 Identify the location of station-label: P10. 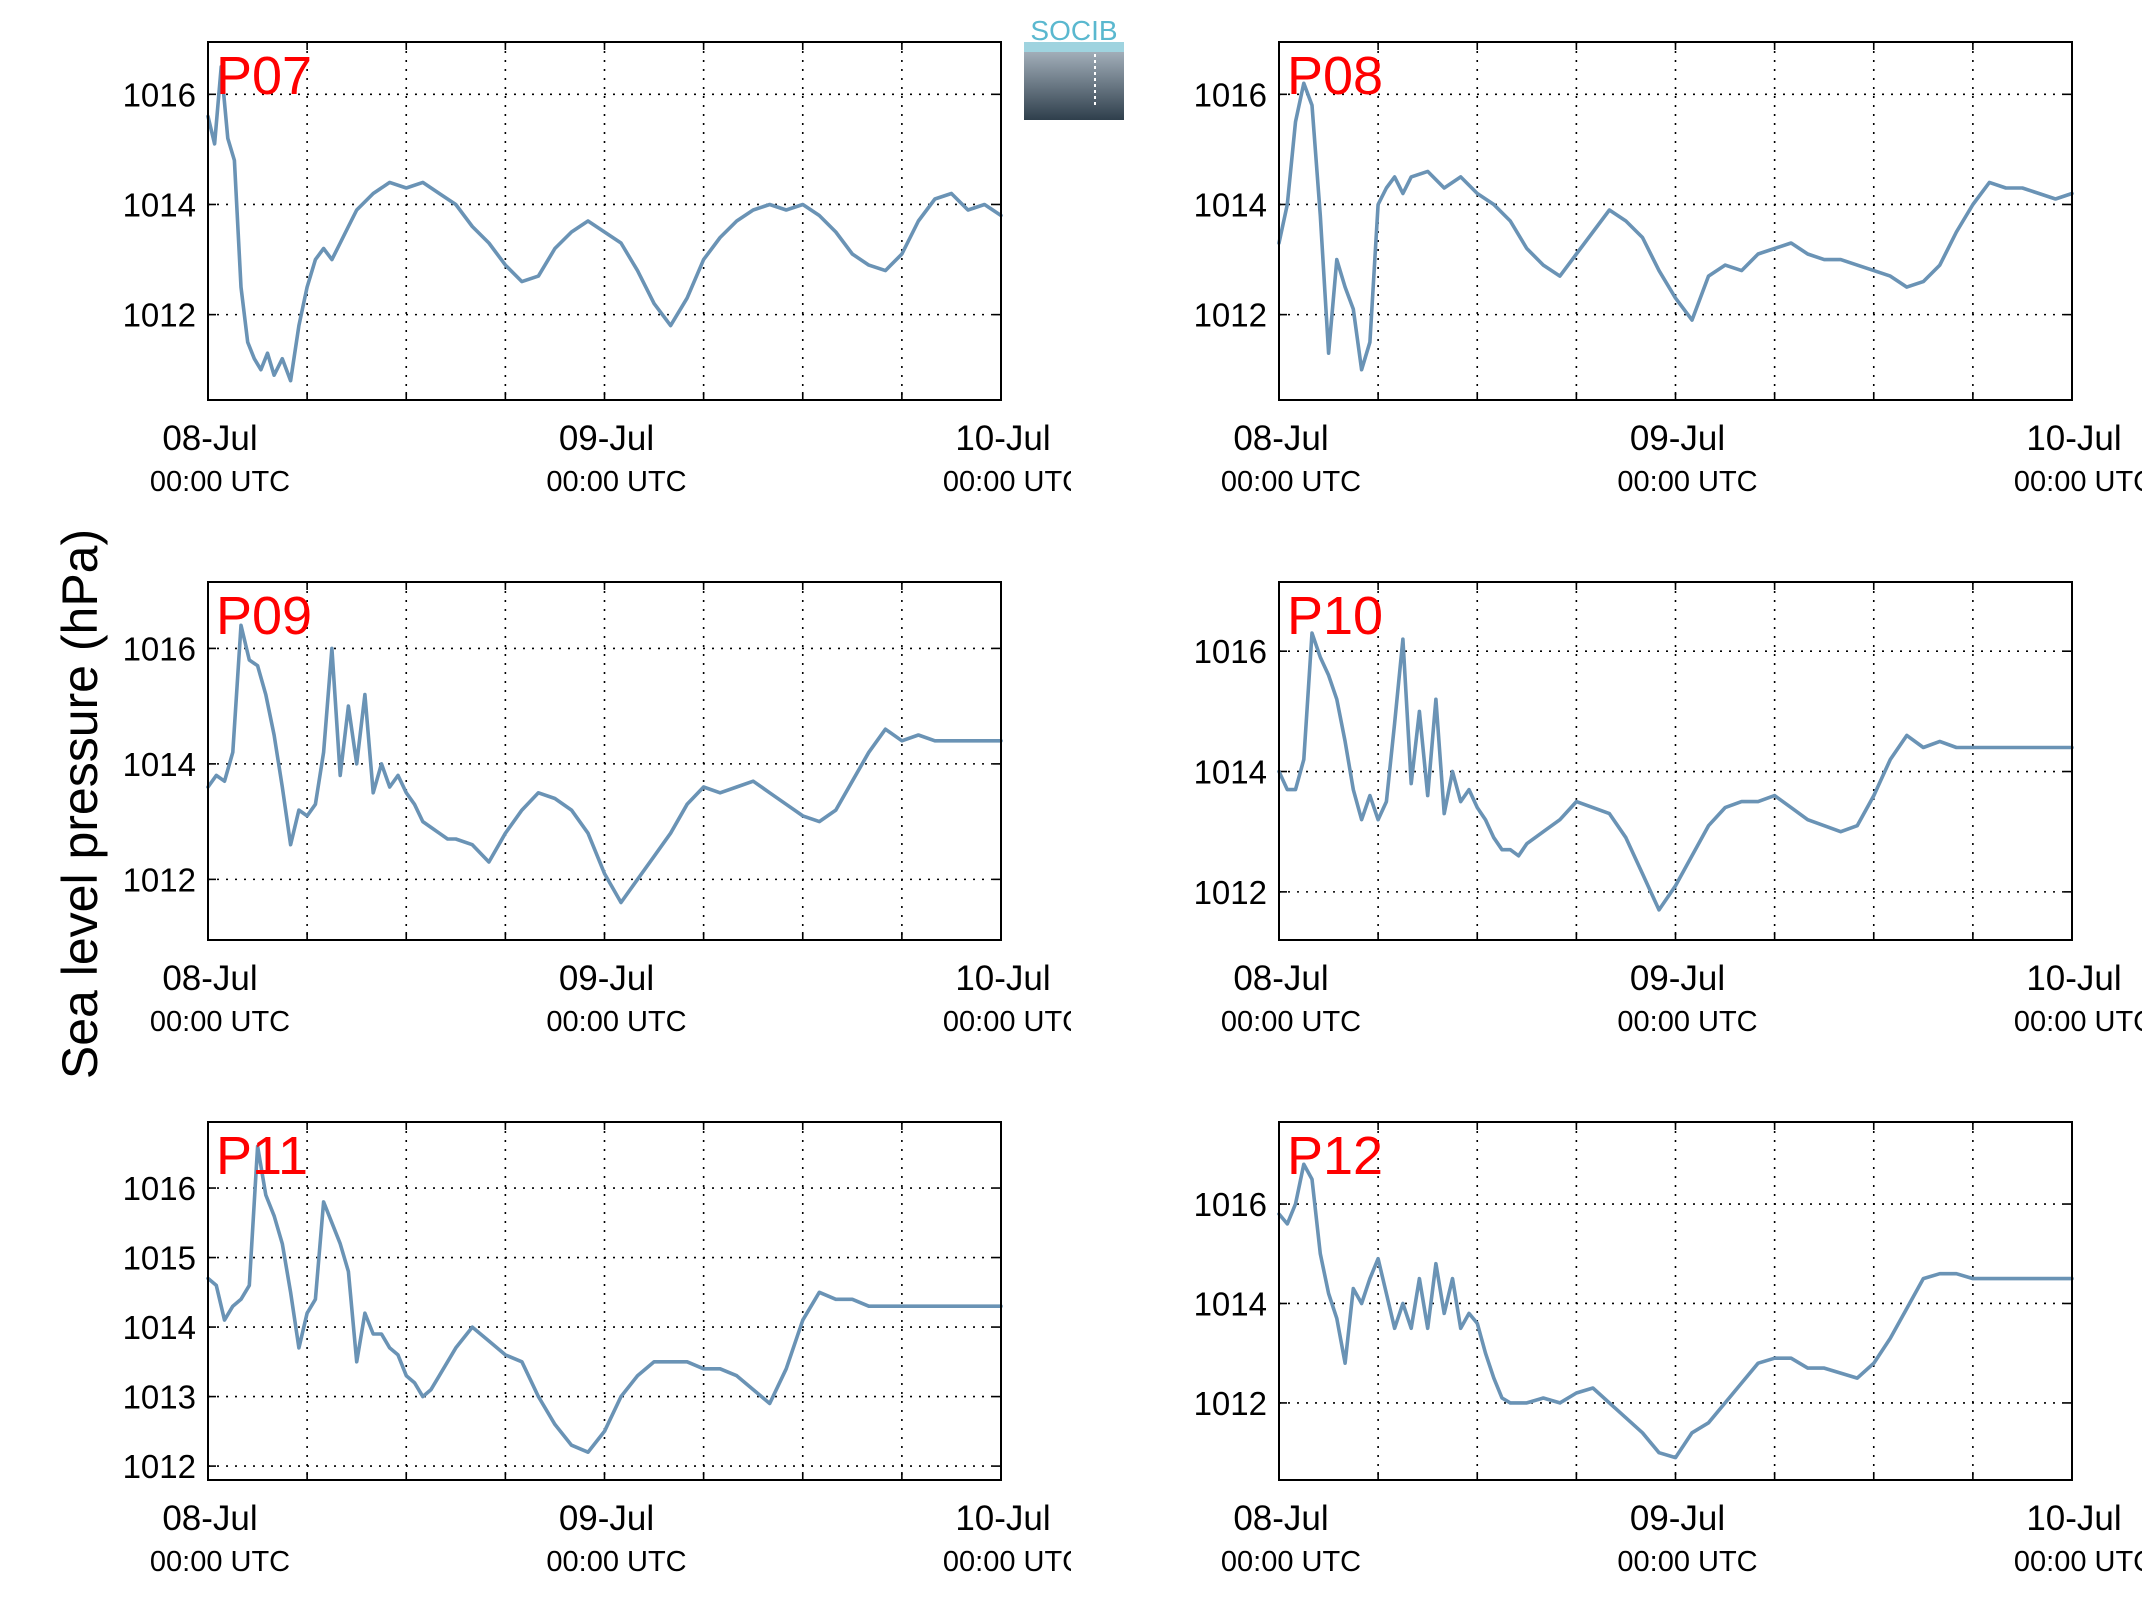
(1335, 616).